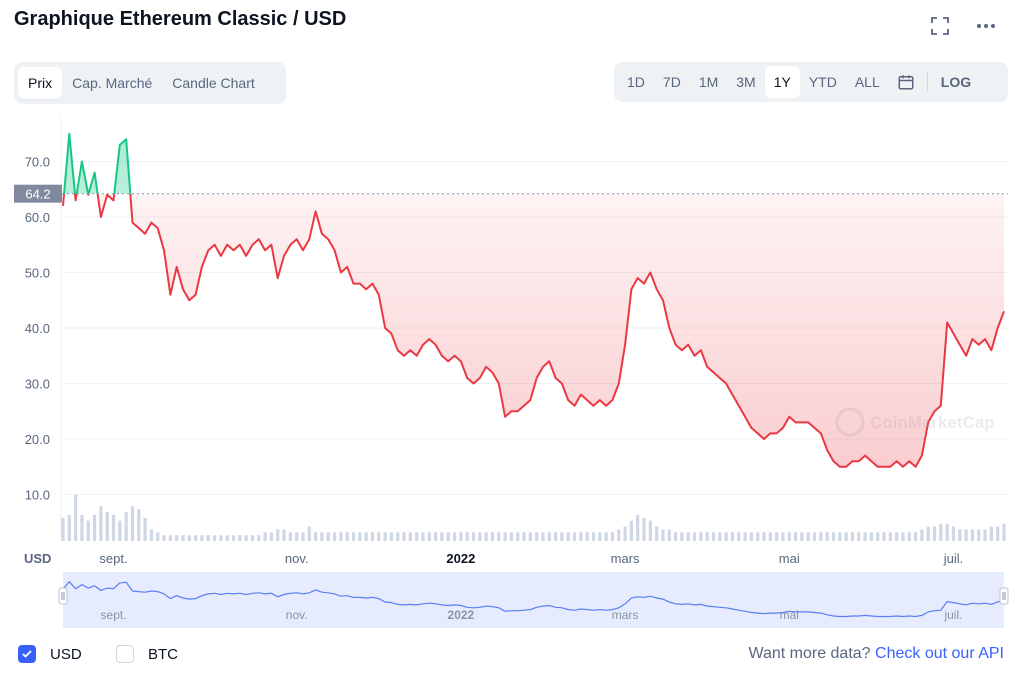 The image size is (1024, 684). I want to click on btc-label: BTC, so click(163, 654).